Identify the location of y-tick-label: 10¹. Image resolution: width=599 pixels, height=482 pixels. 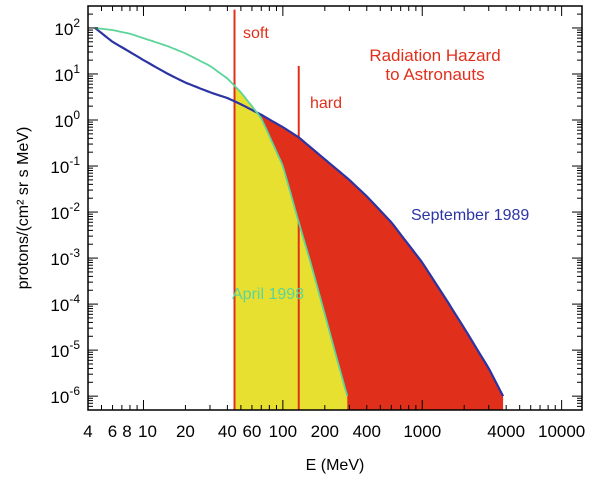
(67, 73).